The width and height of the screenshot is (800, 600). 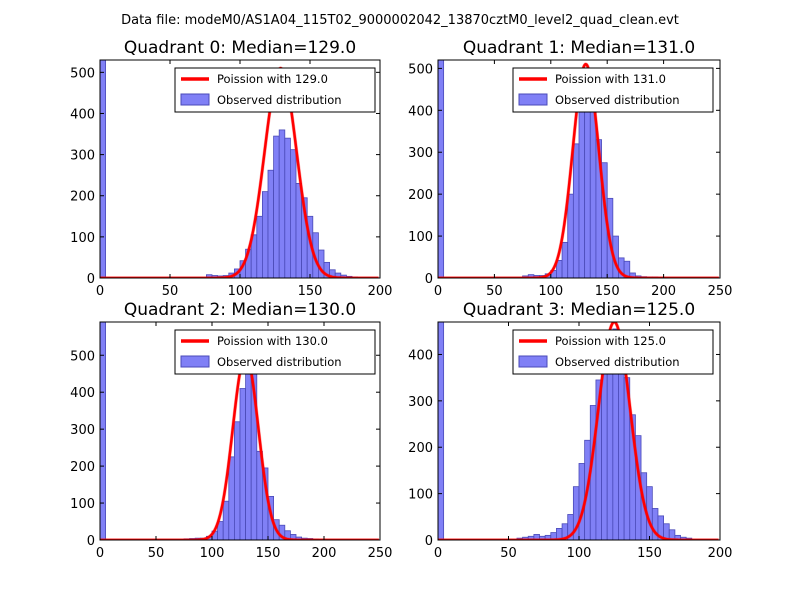 I want to click on panel-title: Quadrant 3: Median=125.0, so click(x=579, y=310).